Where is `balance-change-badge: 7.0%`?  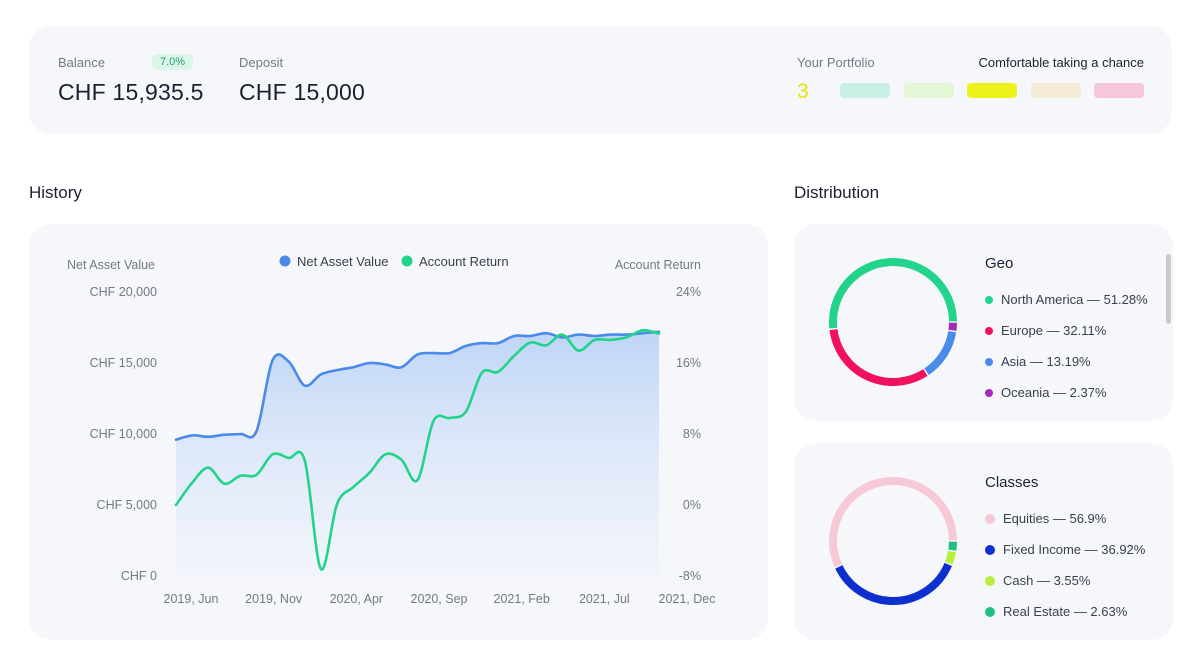 balance-change-badge: 7.0% is located at coordinates (173, 62).